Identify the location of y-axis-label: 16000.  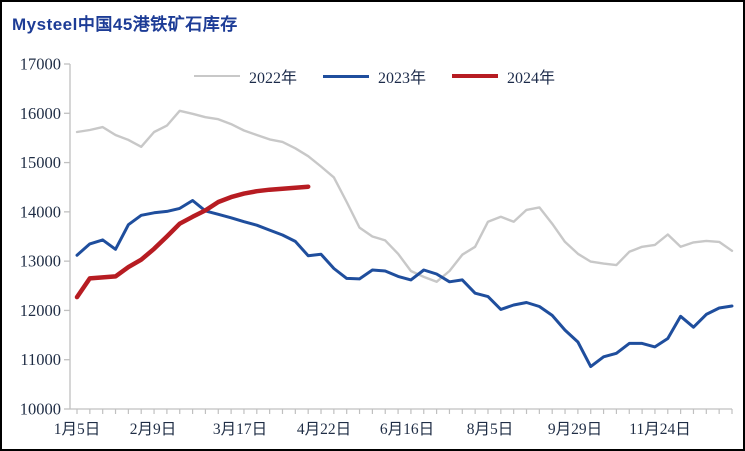
(40, 113).